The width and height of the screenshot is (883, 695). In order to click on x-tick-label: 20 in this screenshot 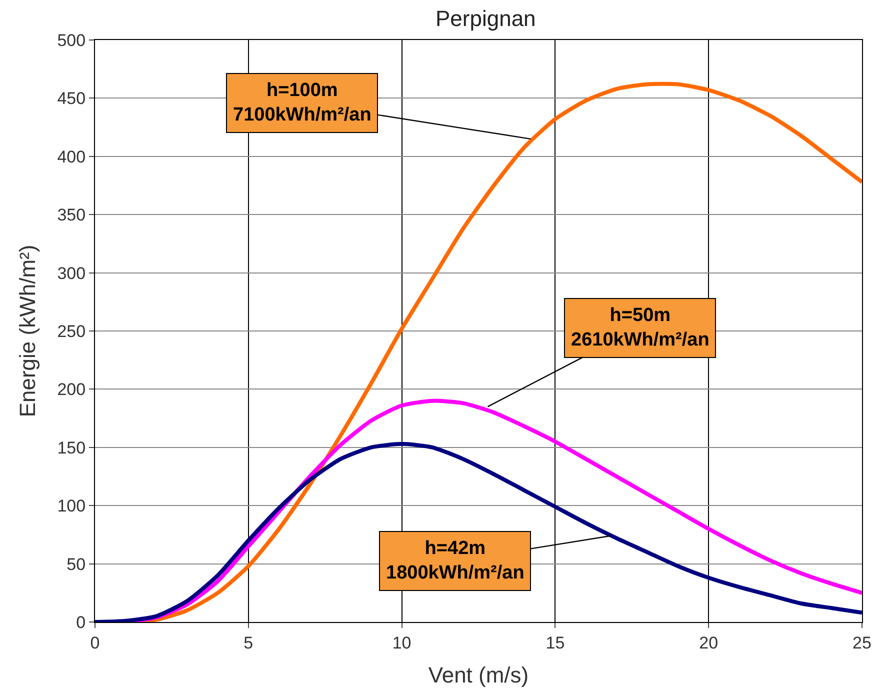, I will do `click(708, 642)`.